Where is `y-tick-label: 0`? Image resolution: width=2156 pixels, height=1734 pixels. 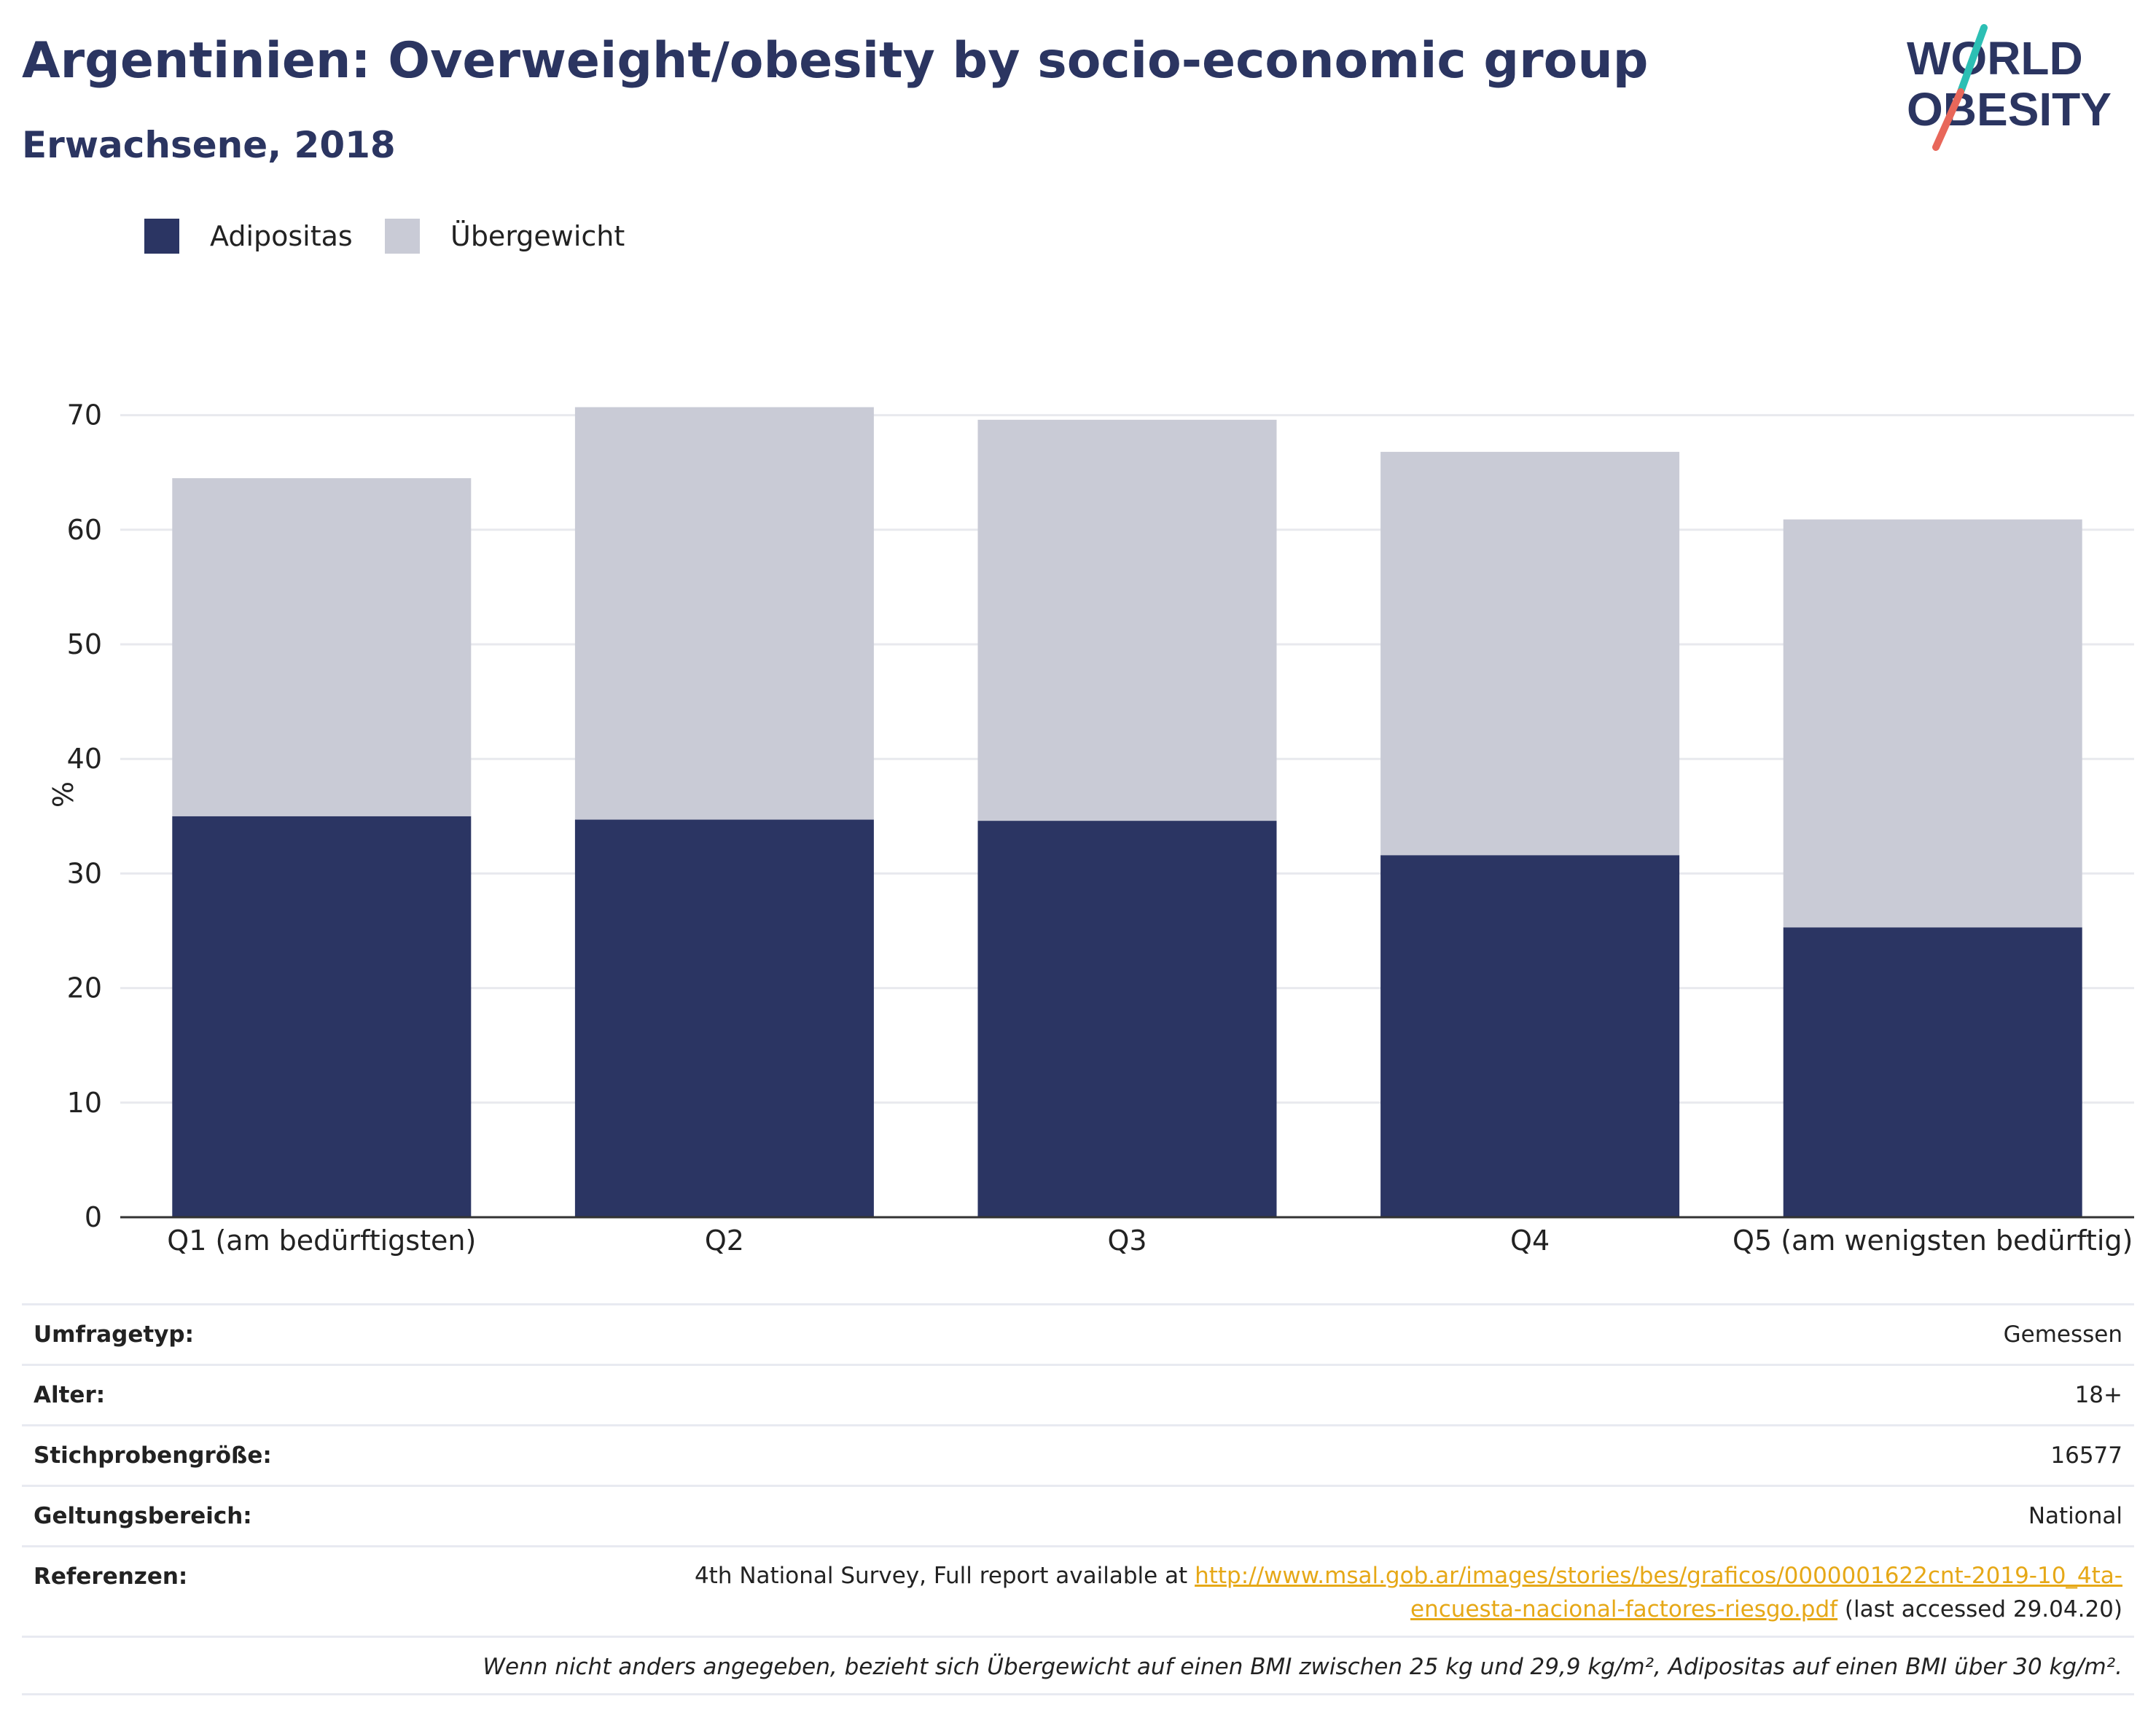
y-tick-label: 0 is located at coordinates (94, 1217).